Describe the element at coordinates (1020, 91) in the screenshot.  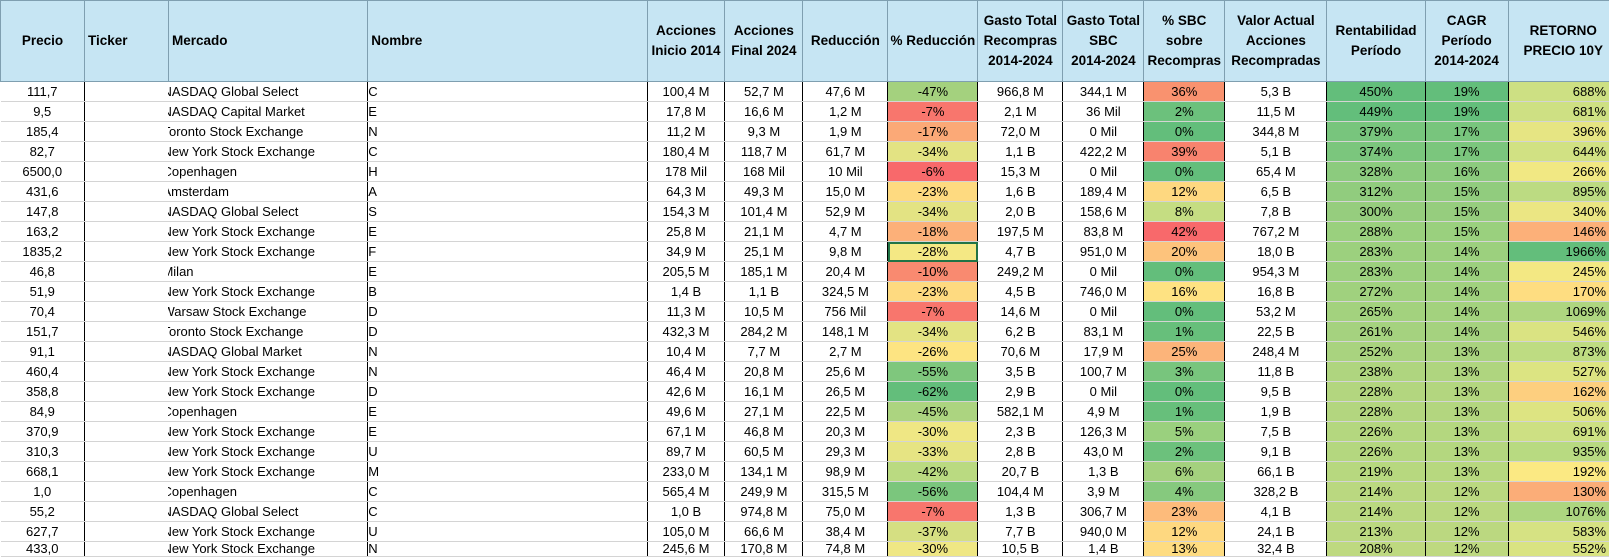
I see `cell-gasto-recompras: 966,8 M` at that location.